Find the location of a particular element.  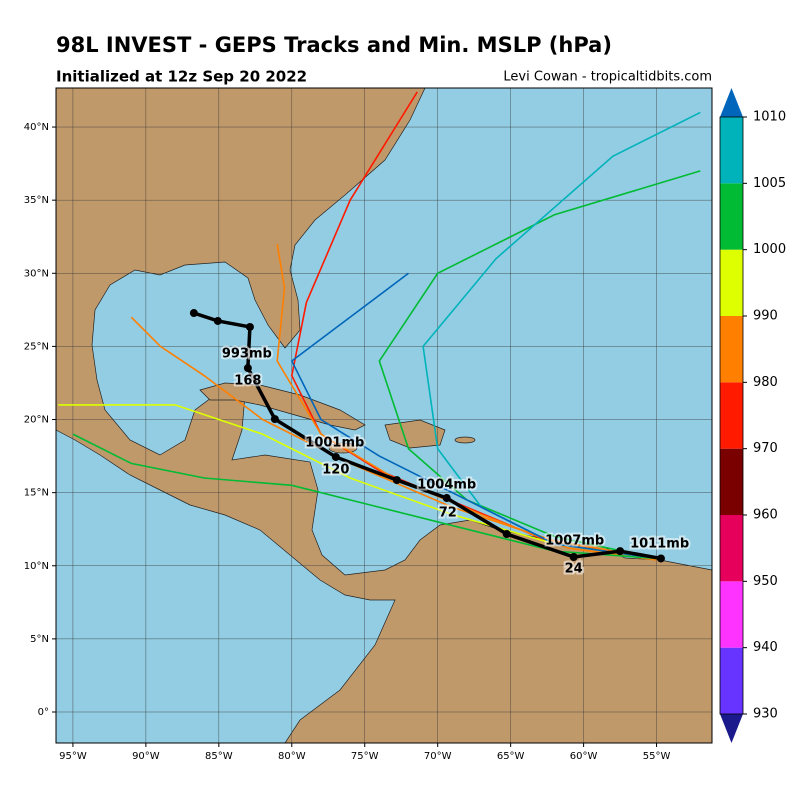

colorbar-label: 1000 is located at coordinates (769, 249).